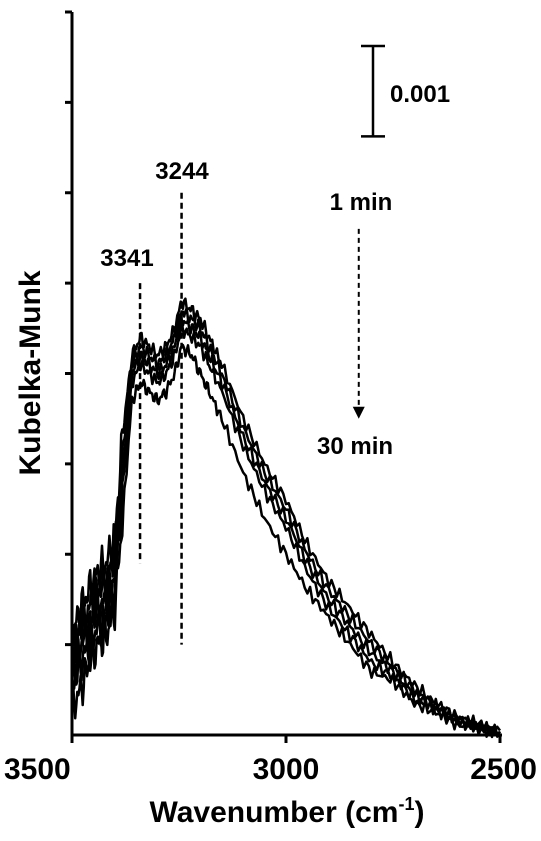 The width and height of the screenshot is (541, 841). I want to click on y-ticks, so click(68, 328).